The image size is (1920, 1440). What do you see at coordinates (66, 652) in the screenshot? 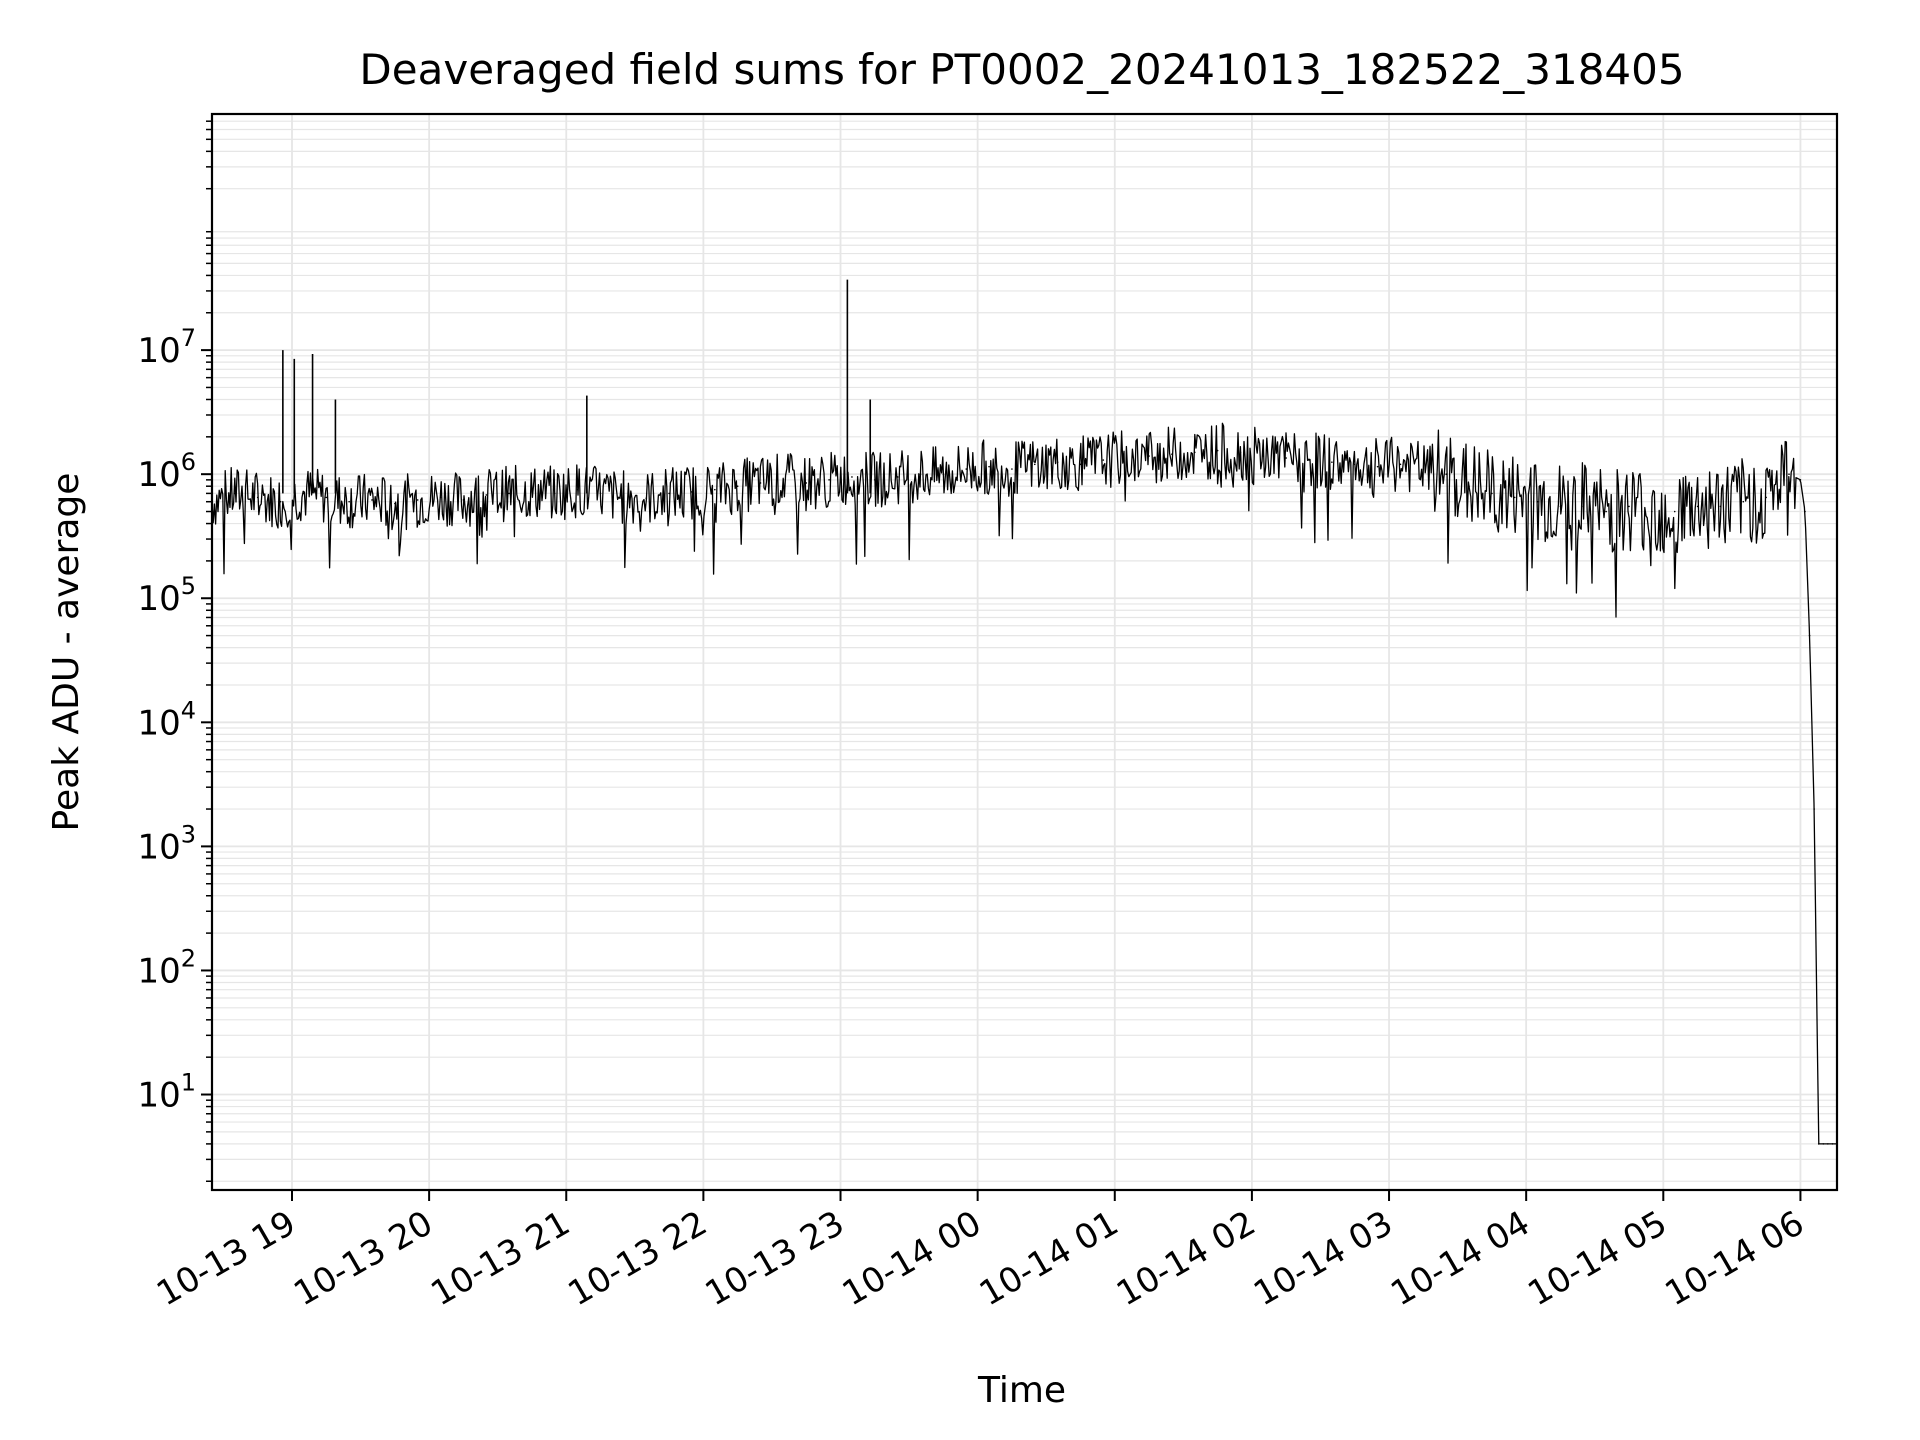
I see `y-axis-label: Peak ADU - average` at bounding box center [66, 652].